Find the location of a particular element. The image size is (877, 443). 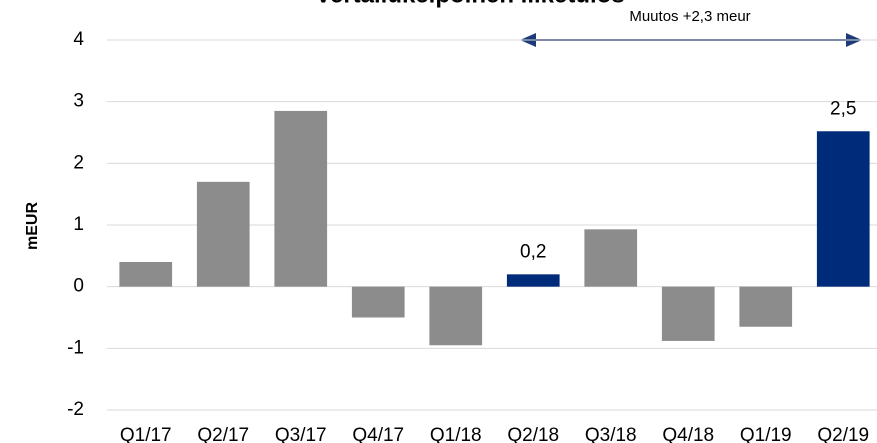

x-tick-label: Q4/17 is located at coordinates (378, 434).